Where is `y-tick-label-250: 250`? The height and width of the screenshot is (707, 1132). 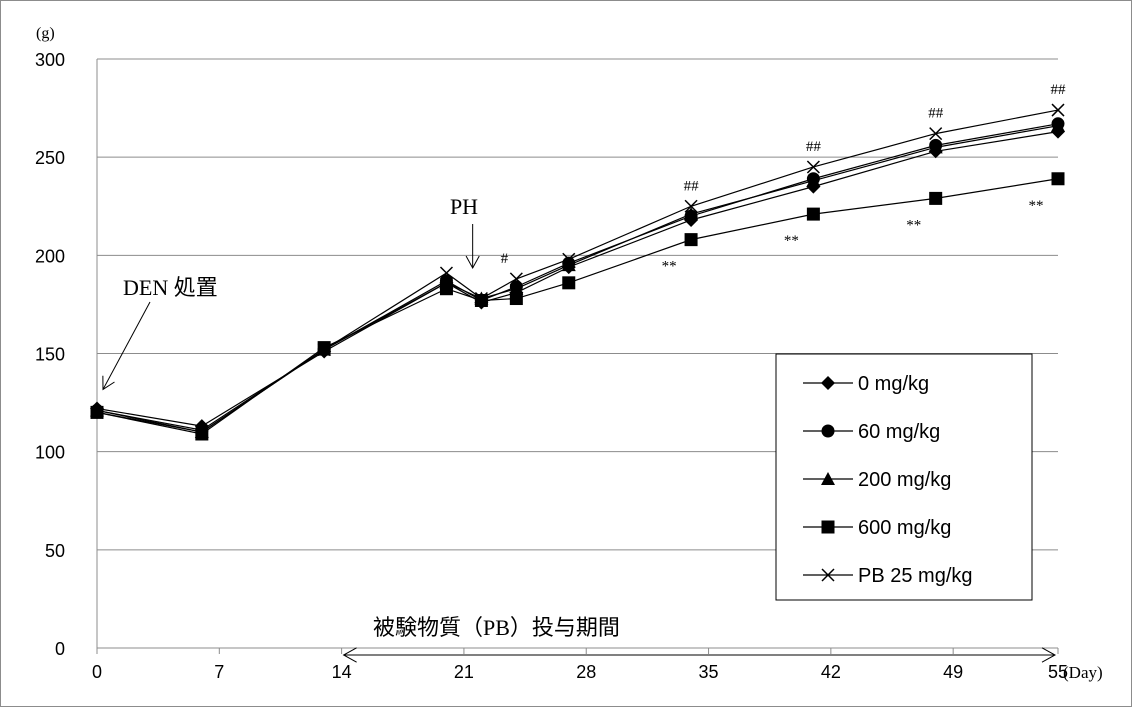 y-tick-label-250: 250 is located at coordinates (50, 158).